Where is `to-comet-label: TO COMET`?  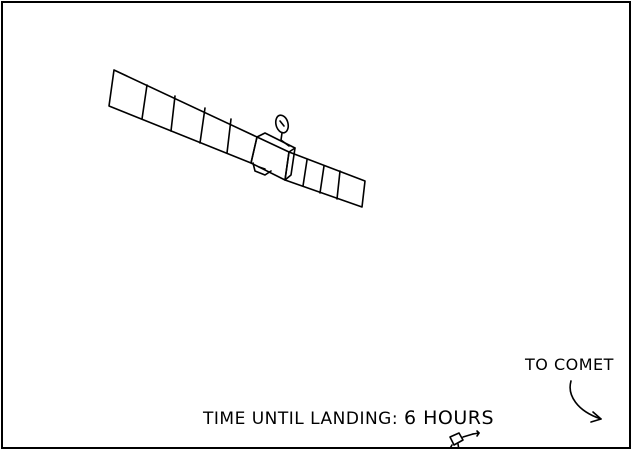 to-comet-label: TO COMET is located at coordinates (569, 364).